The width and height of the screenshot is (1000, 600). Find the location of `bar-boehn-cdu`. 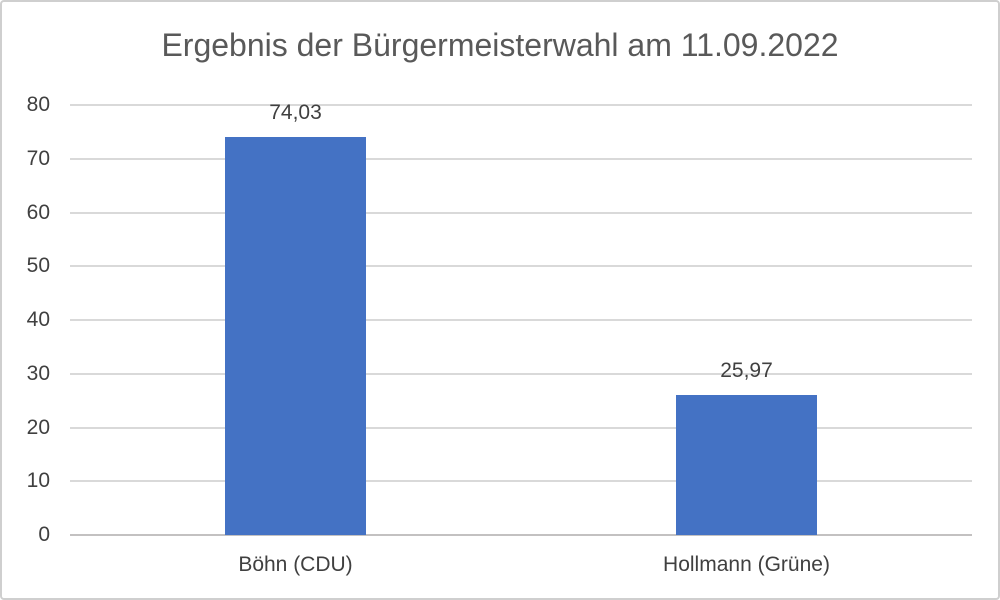

bar-boehn-cdu is located at coordinates (295, 336).